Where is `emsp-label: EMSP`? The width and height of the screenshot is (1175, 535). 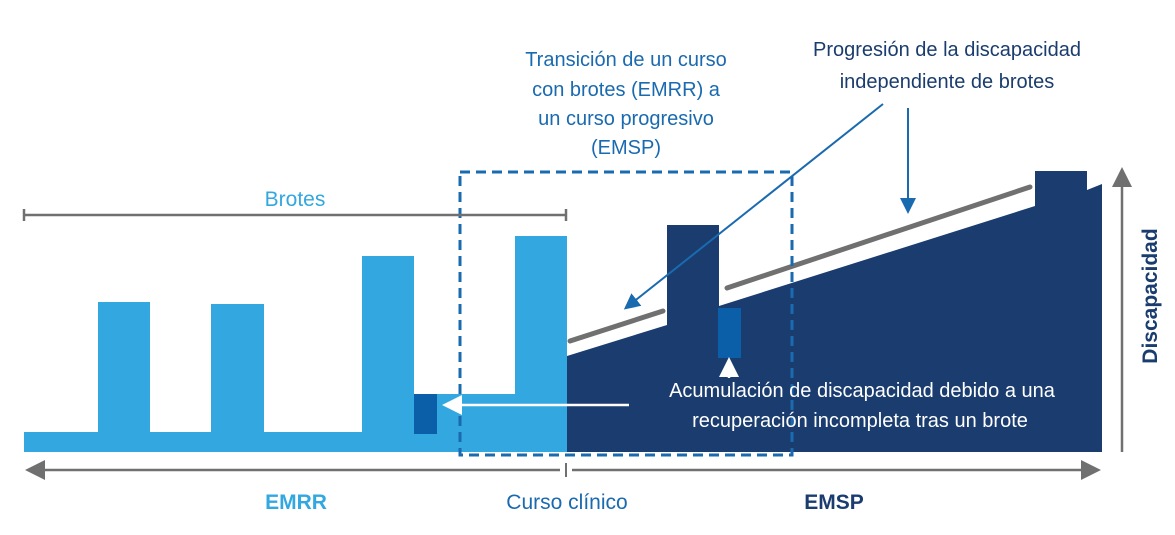 emsp-label: EMSP is located at coordinates (834, 502).